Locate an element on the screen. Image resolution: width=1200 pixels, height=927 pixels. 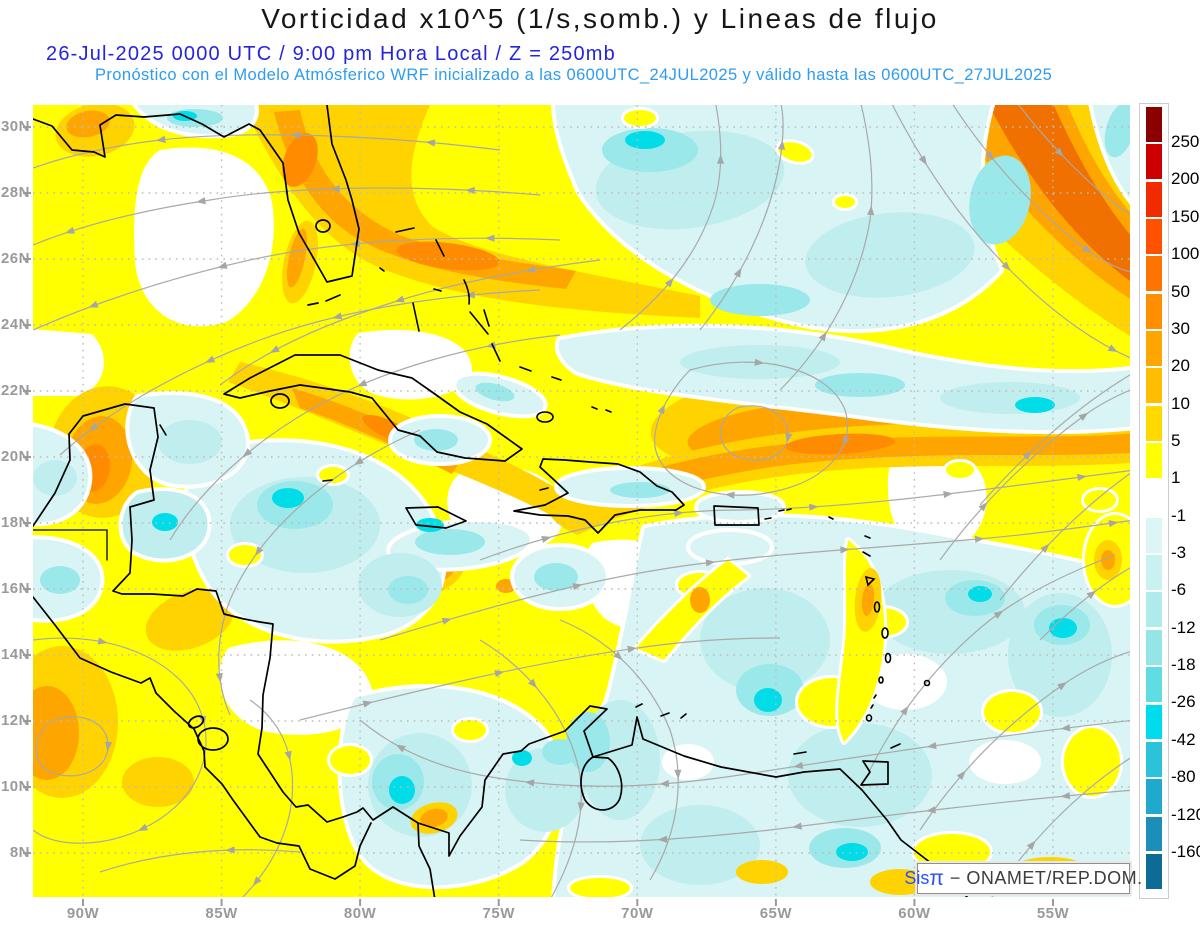
colorbar-tick--18: -18 is located at coordinates (1183, 665).